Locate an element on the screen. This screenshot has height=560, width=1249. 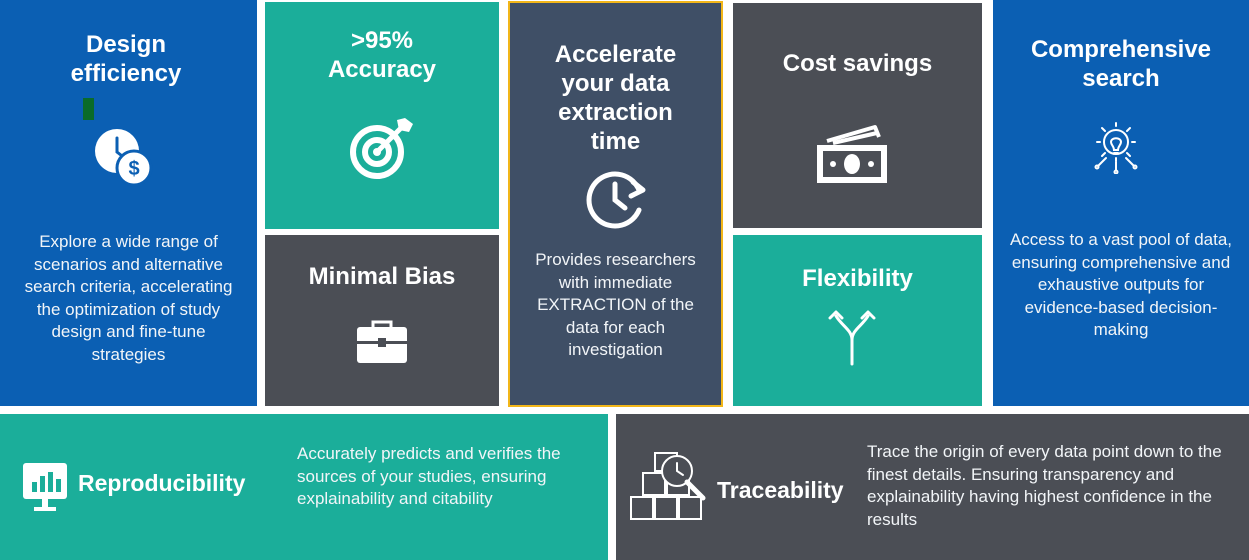
accent-marker is located at coordinates (88, 109).